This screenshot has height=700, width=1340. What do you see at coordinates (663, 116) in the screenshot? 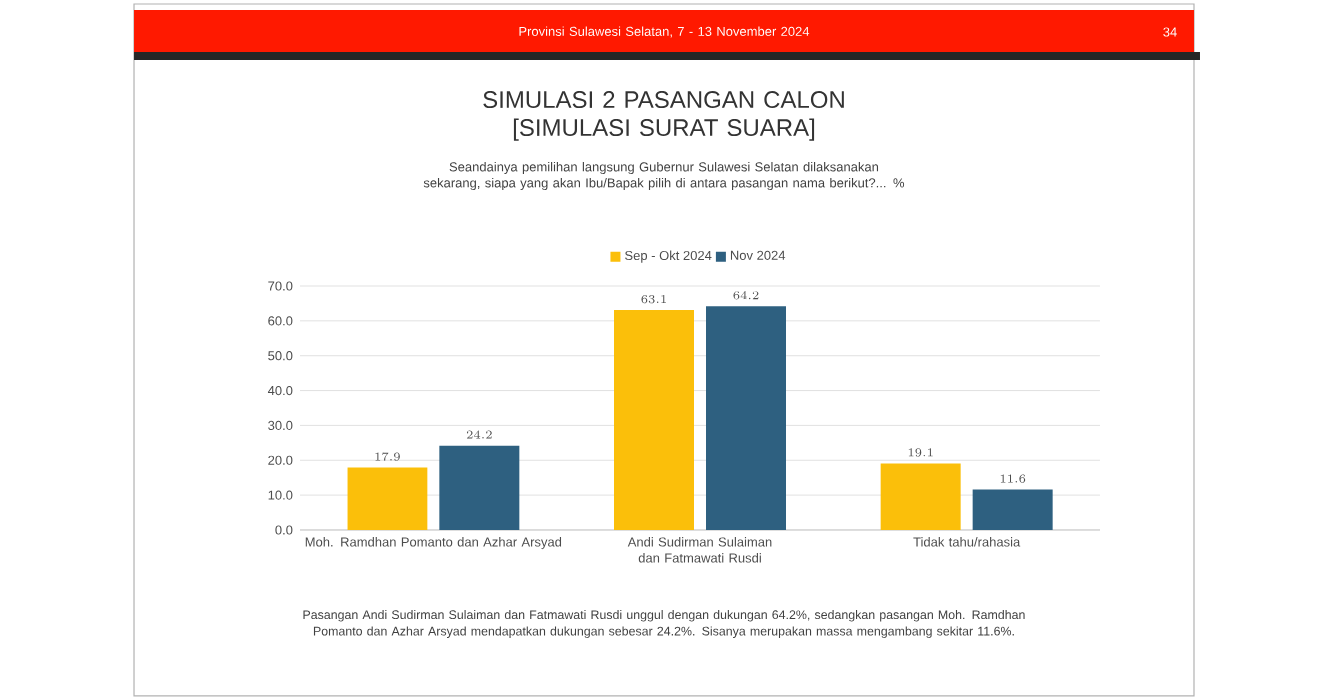
I see `chart-title: SIMULASI 2 PASANGAN CALON [SIMULASI SURAT SUARA]` at bounding box center [663, 116].